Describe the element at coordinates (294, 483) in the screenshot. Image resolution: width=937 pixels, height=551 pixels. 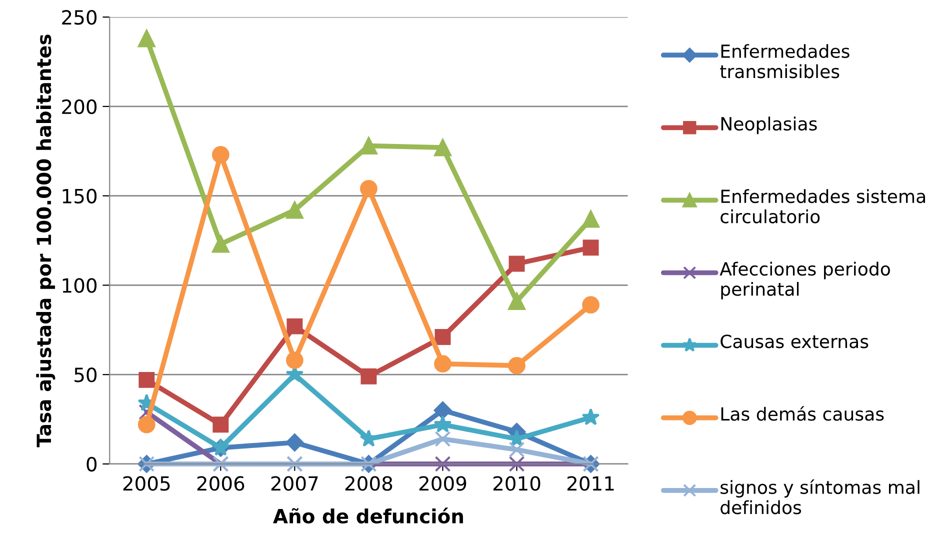
I see `x-tick-label: 2007` at that location.